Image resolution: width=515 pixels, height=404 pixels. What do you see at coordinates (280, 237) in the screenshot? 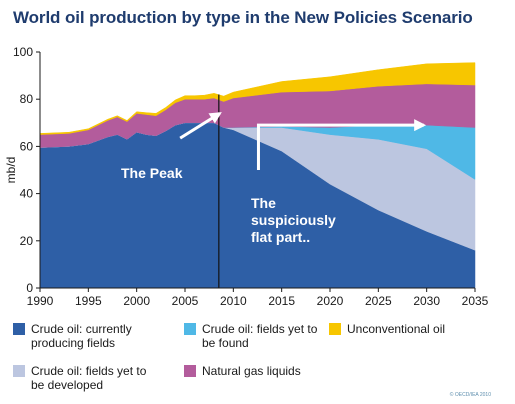
I see `annotation-flat-part-line: flat part..` at bounding box center [280, 237].